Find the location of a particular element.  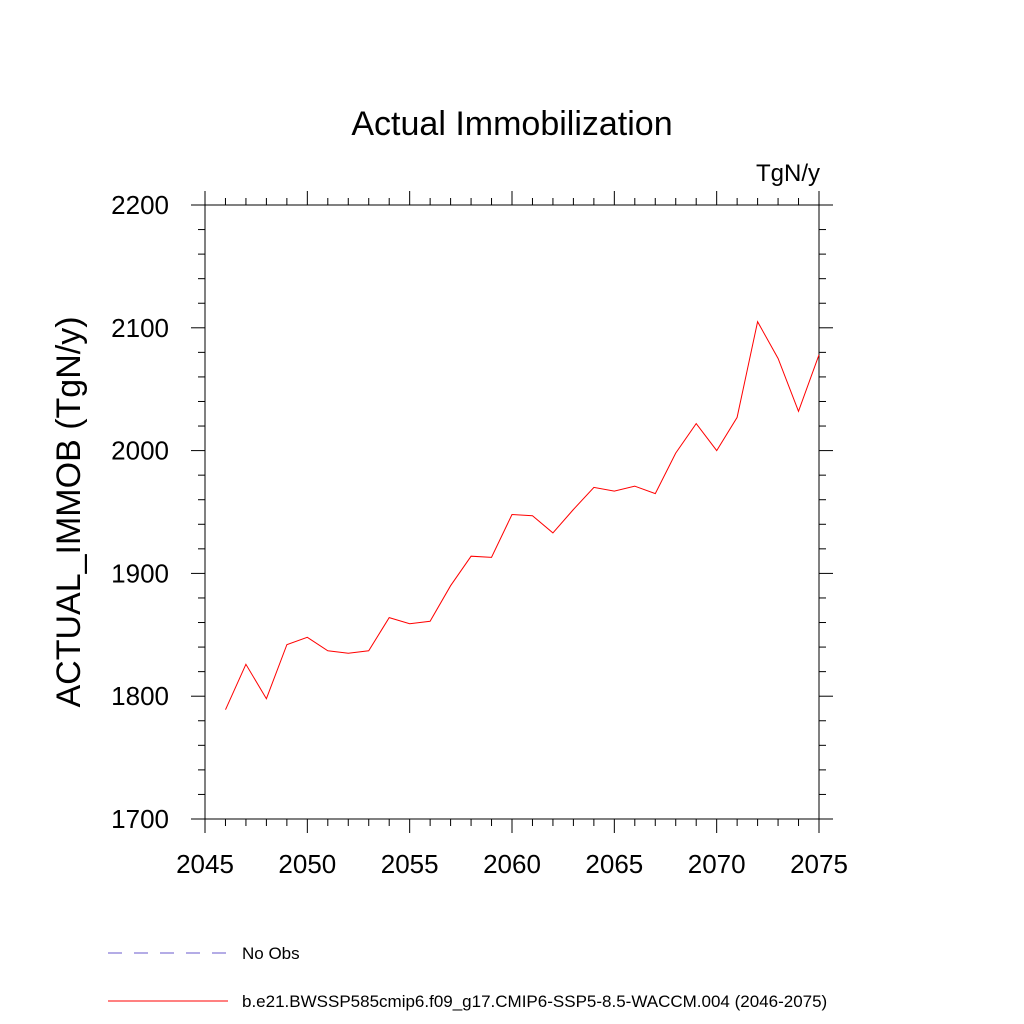

x-tick-label: 2055 is located at coordinates (410, 864).